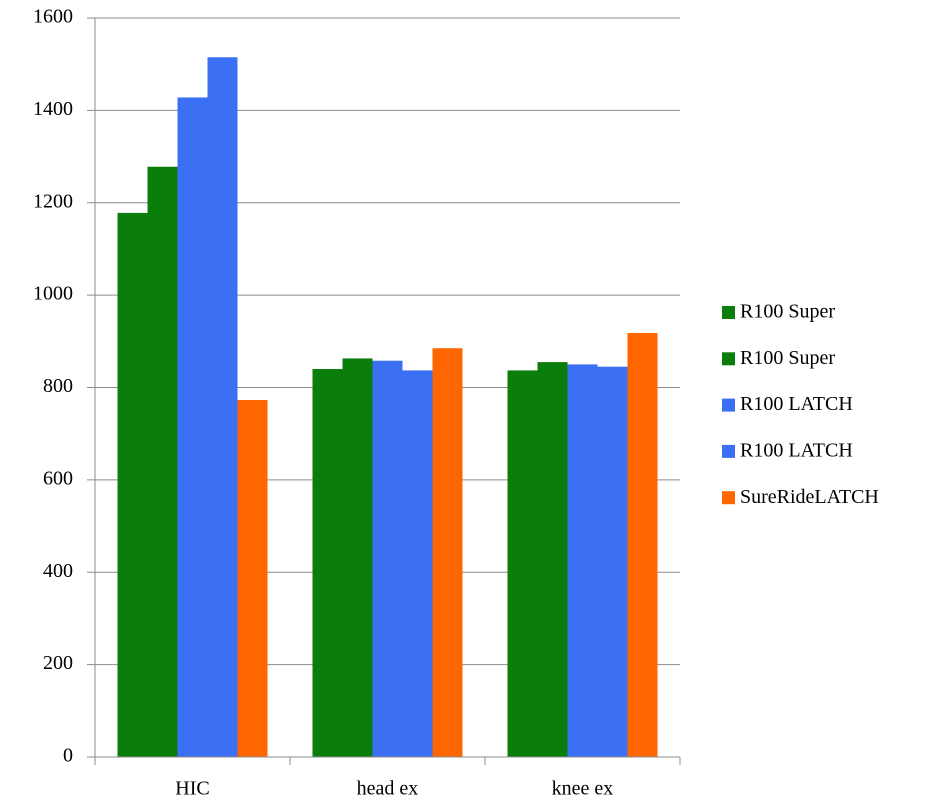 This screenshot has height=807, width=930. Describe the element at coordinates (58, 571) in the screenshot. I see `y-tick-label: 400` at that location.